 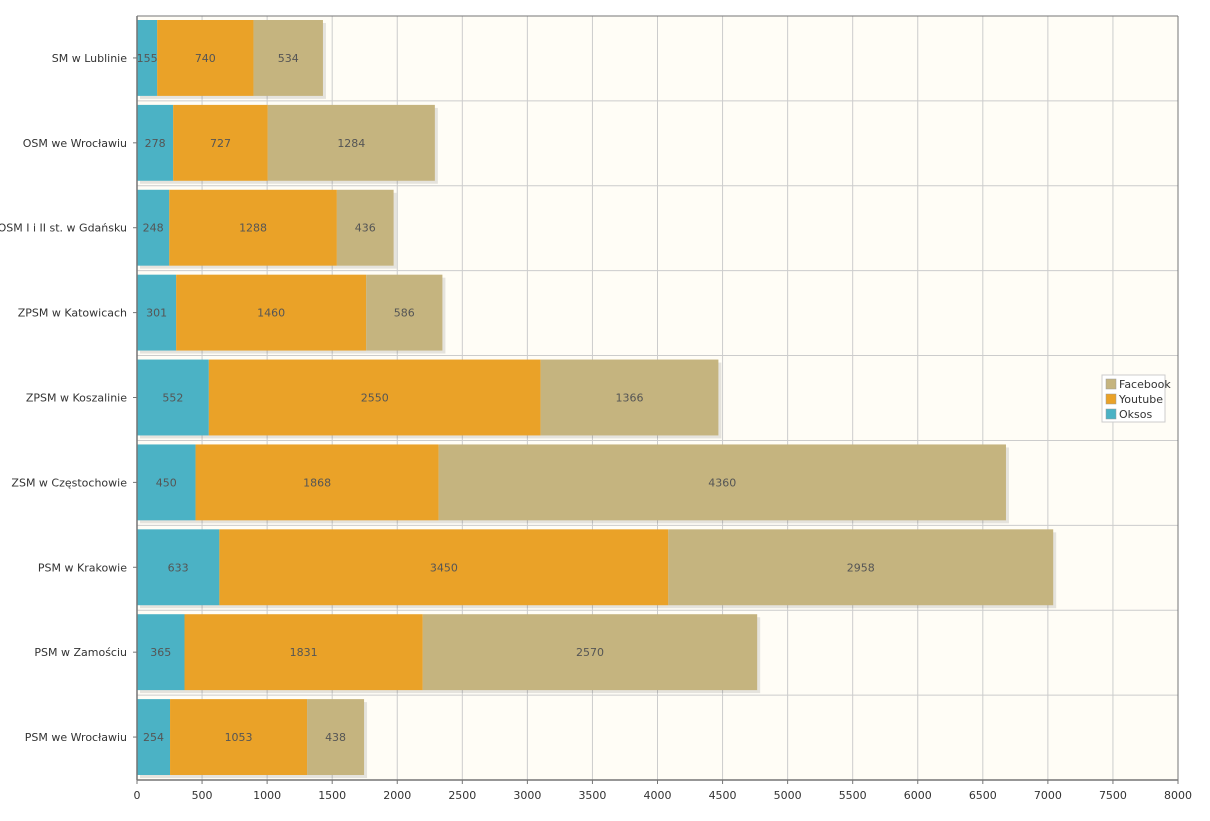 I want to click on category-label: OSM we Wrocławiu, so click(x=75, y=143).